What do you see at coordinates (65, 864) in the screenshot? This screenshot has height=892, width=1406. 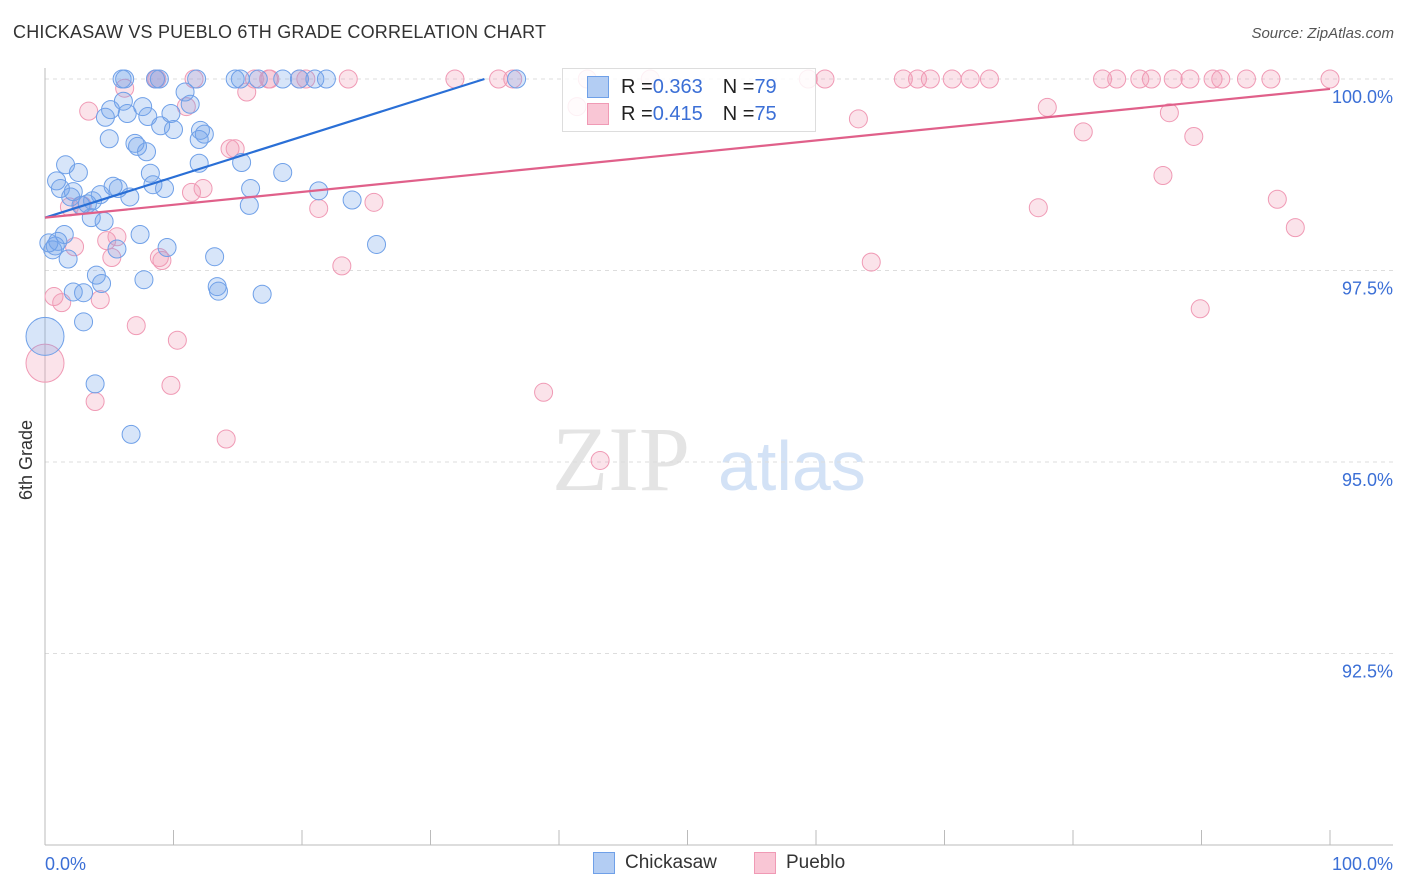 I see `x-tick-label: 0.0%` at bounding box center [65, 864].